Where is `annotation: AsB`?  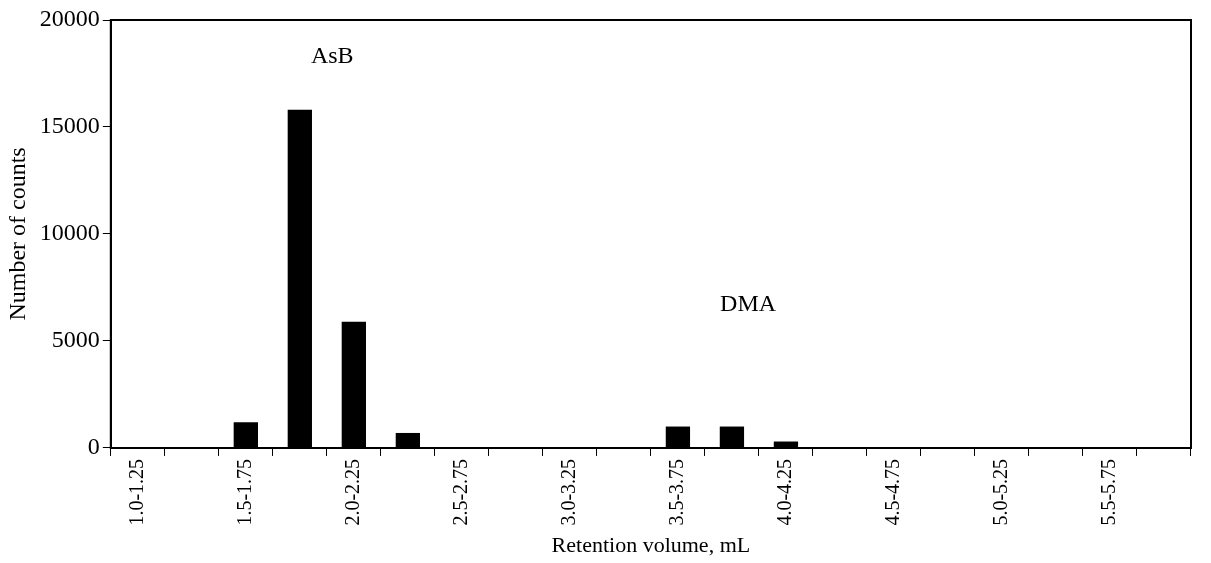
annotation: AsB is located at coordinates (332, 54).